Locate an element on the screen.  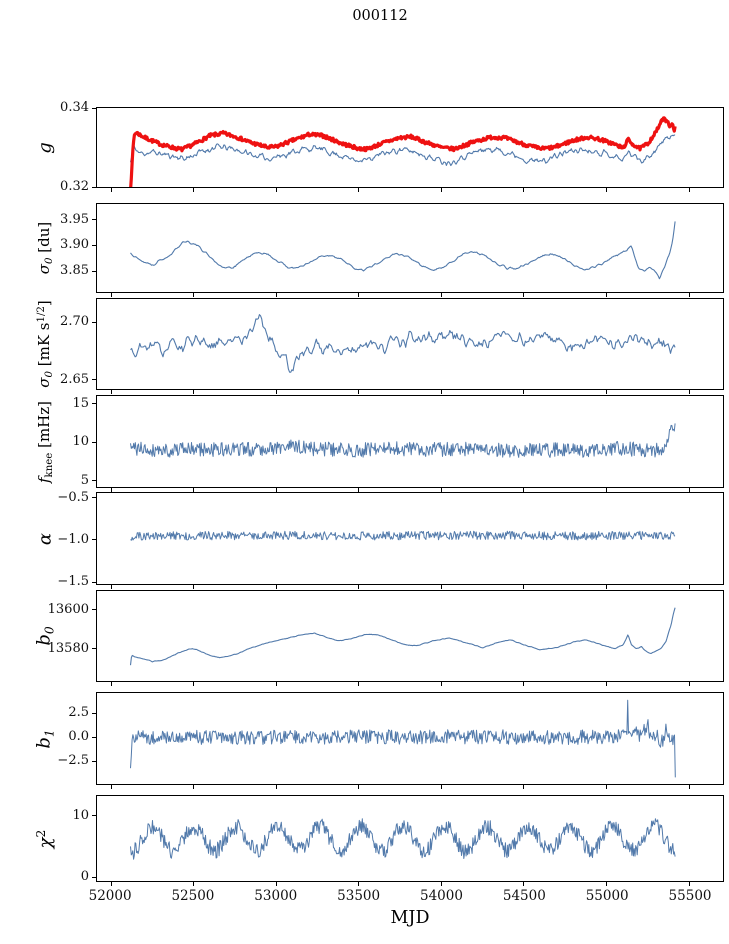
y-tick-label: −1.5 is located at coordinates (73, 582).